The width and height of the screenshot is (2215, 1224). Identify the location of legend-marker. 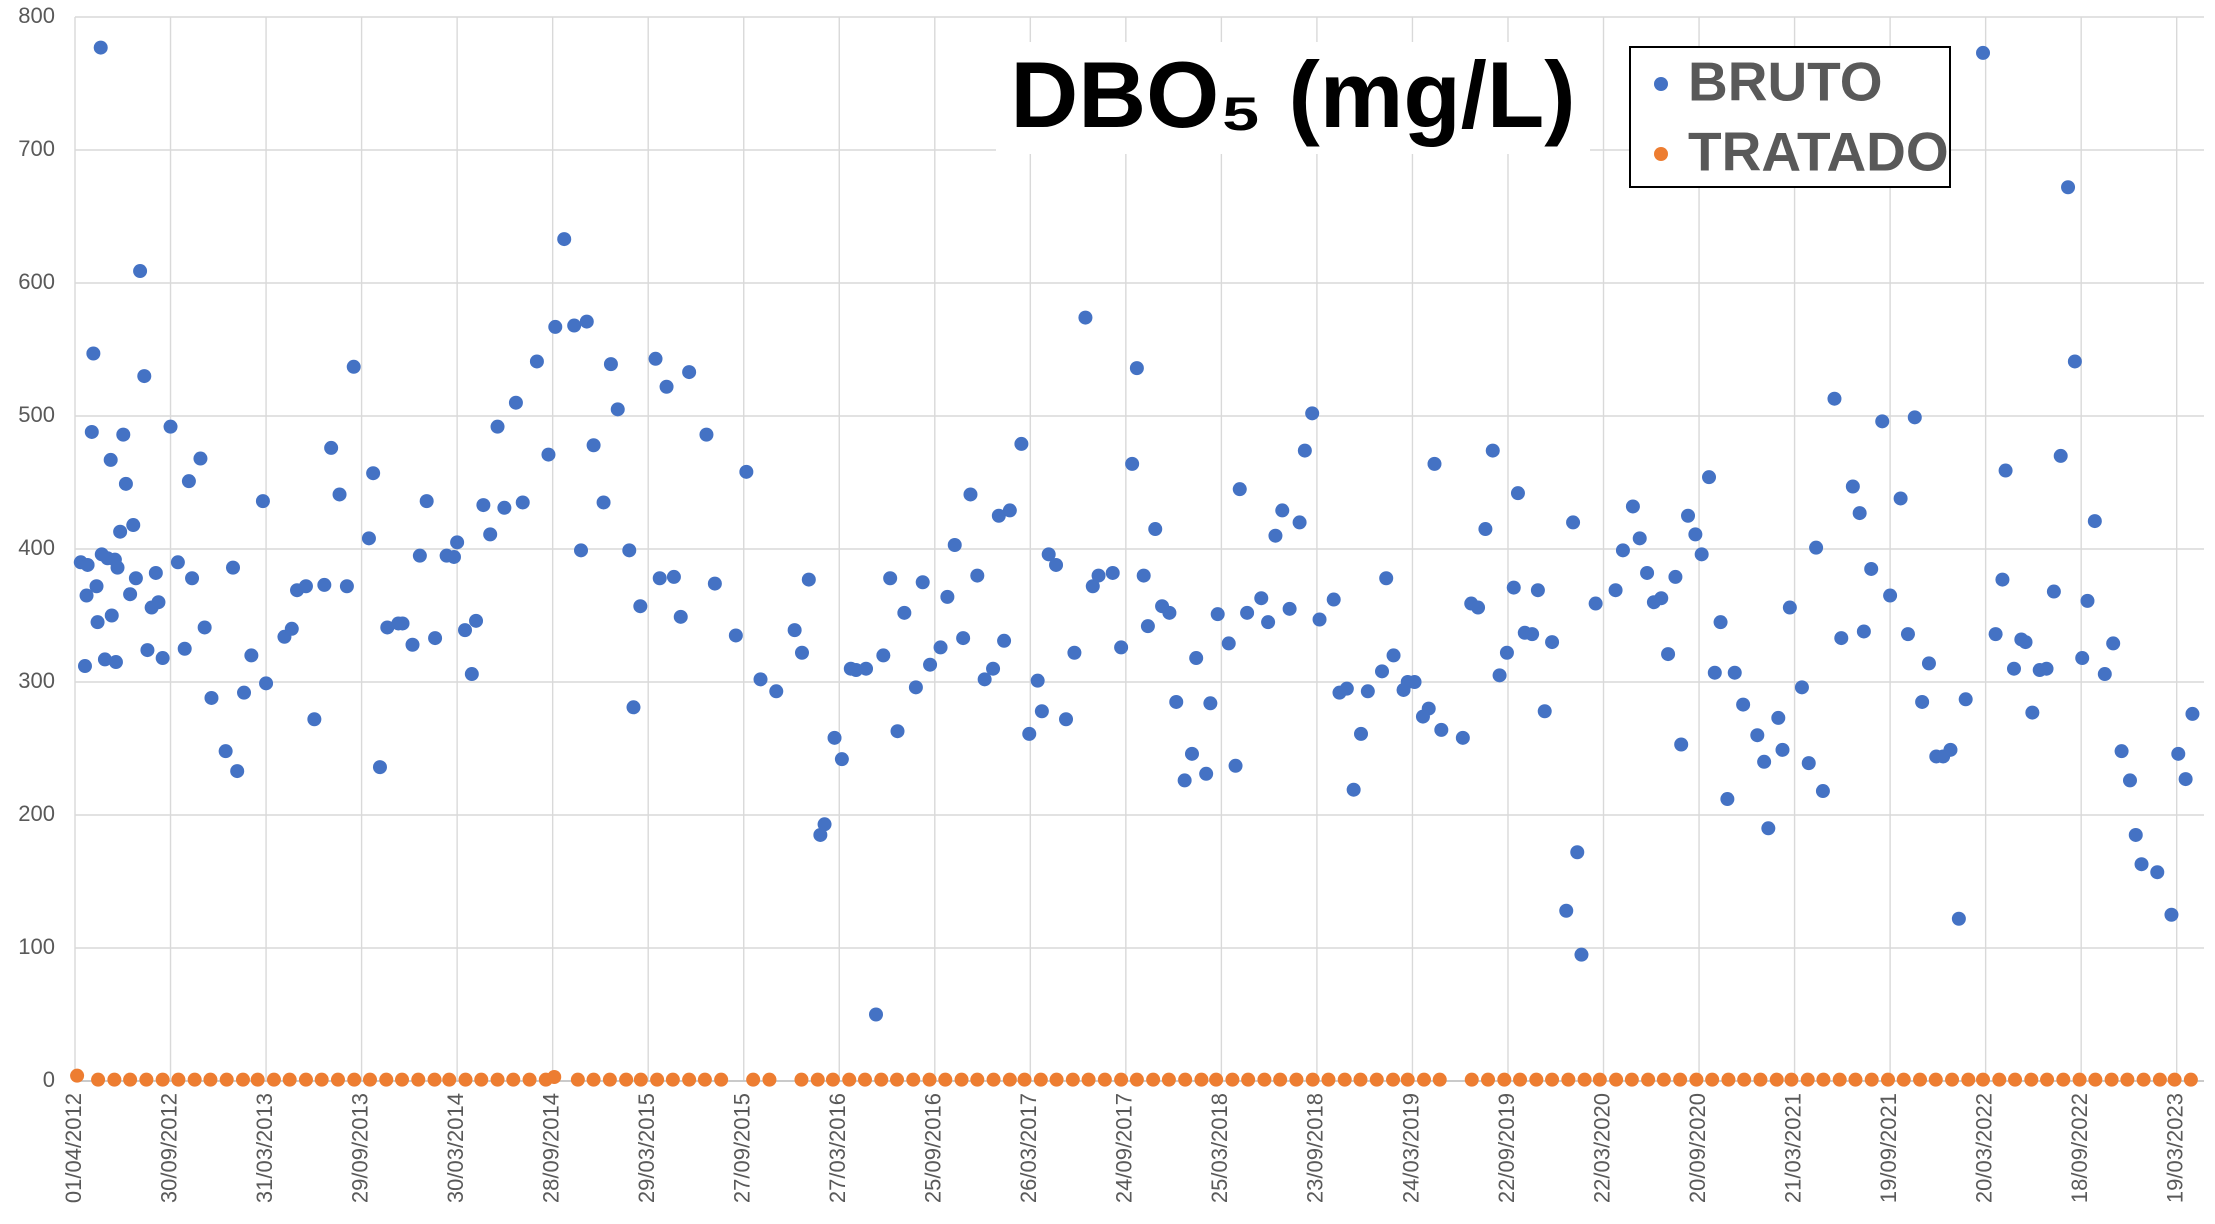
(1661, 154).